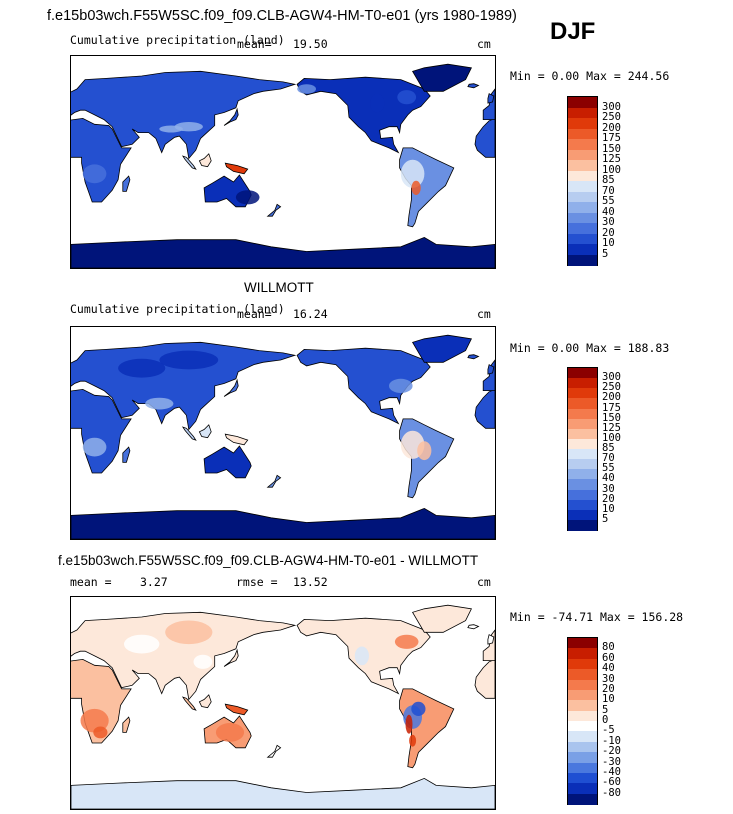  What do you see at coordinates (611, 437) in the screenshot?
I see `colorbar-tick-label: 100` at bounding box center [611, 437].